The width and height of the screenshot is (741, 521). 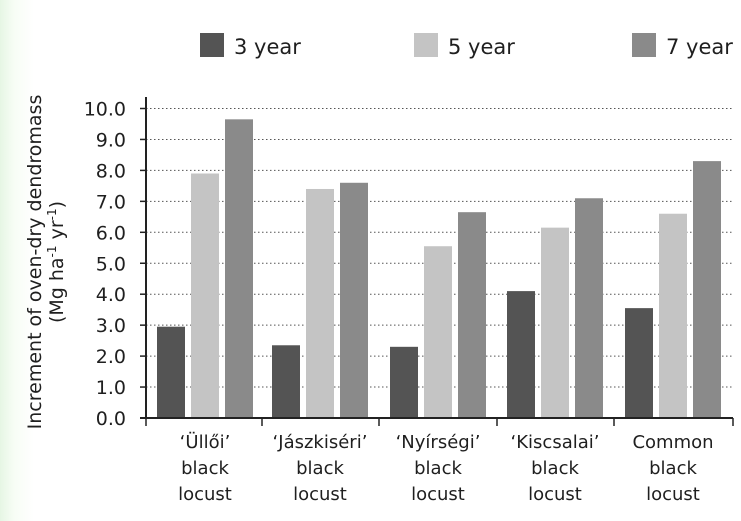 What do you see at coordinates (111, 388) in the screenshot?
I see `y-tick-label: 1.0` at bounding box center [111, 388].